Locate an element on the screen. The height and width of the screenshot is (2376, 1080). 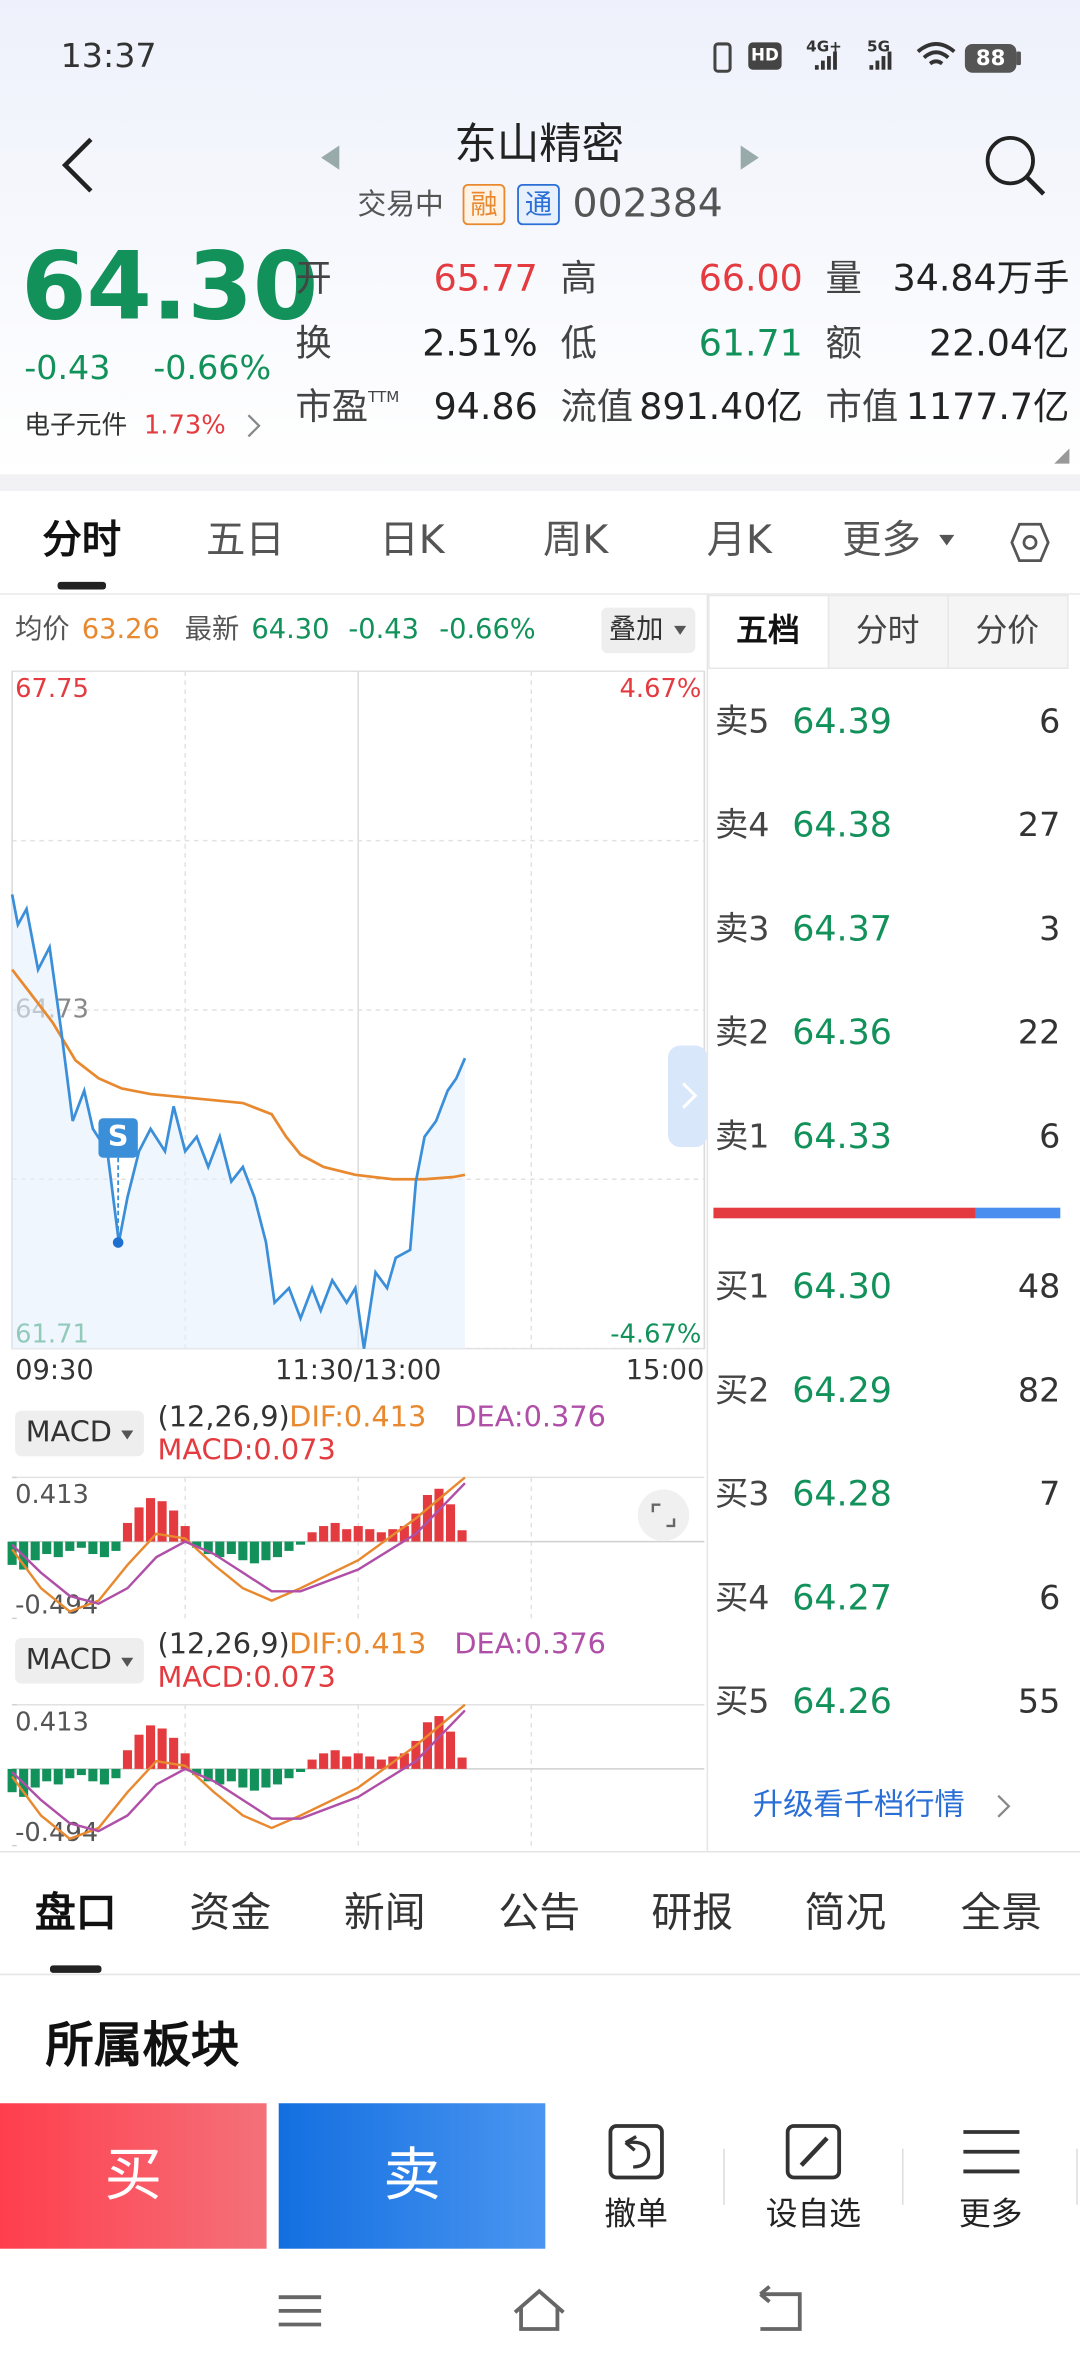
last-label: 最新 is located at coordinates (212, 629).